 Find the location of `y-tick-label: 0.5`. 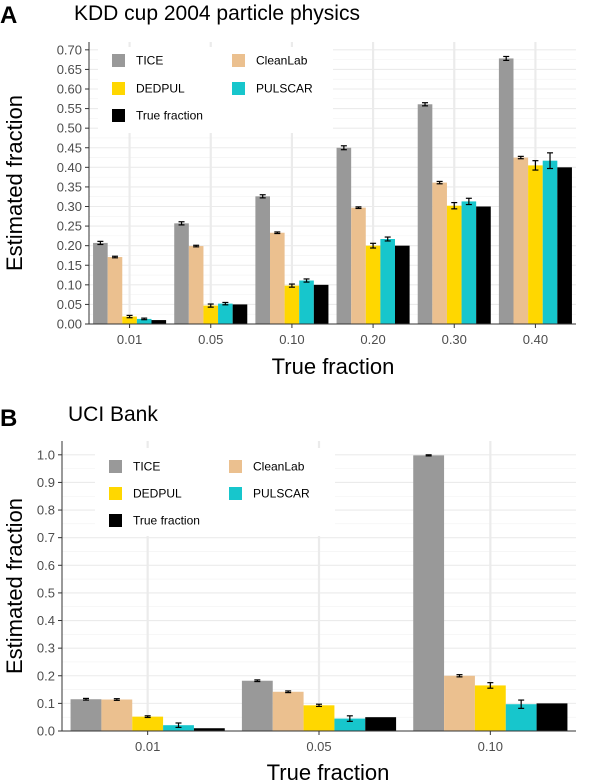

y-tick-label: 0.5 is located at coordinates (46, 592).